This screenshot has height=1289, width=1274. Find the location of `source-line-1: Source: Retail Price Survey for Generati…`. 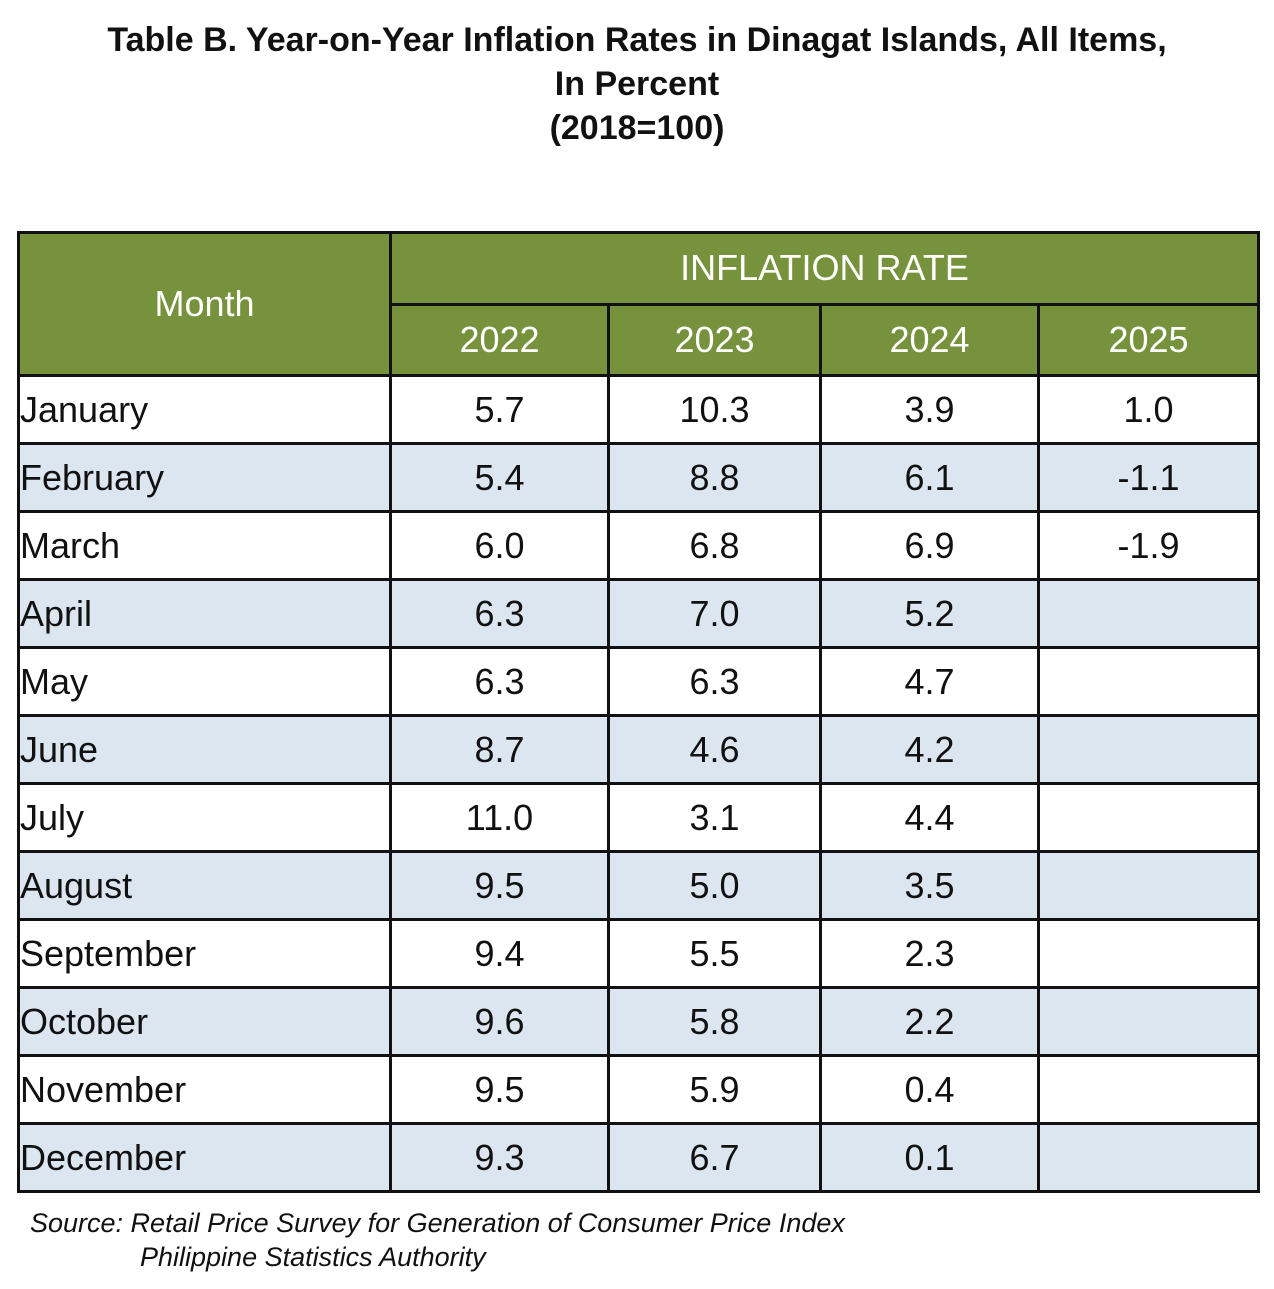

source-line-1: Source: Retail Price Survey for Generati… is located at coordinates (437, 1223).